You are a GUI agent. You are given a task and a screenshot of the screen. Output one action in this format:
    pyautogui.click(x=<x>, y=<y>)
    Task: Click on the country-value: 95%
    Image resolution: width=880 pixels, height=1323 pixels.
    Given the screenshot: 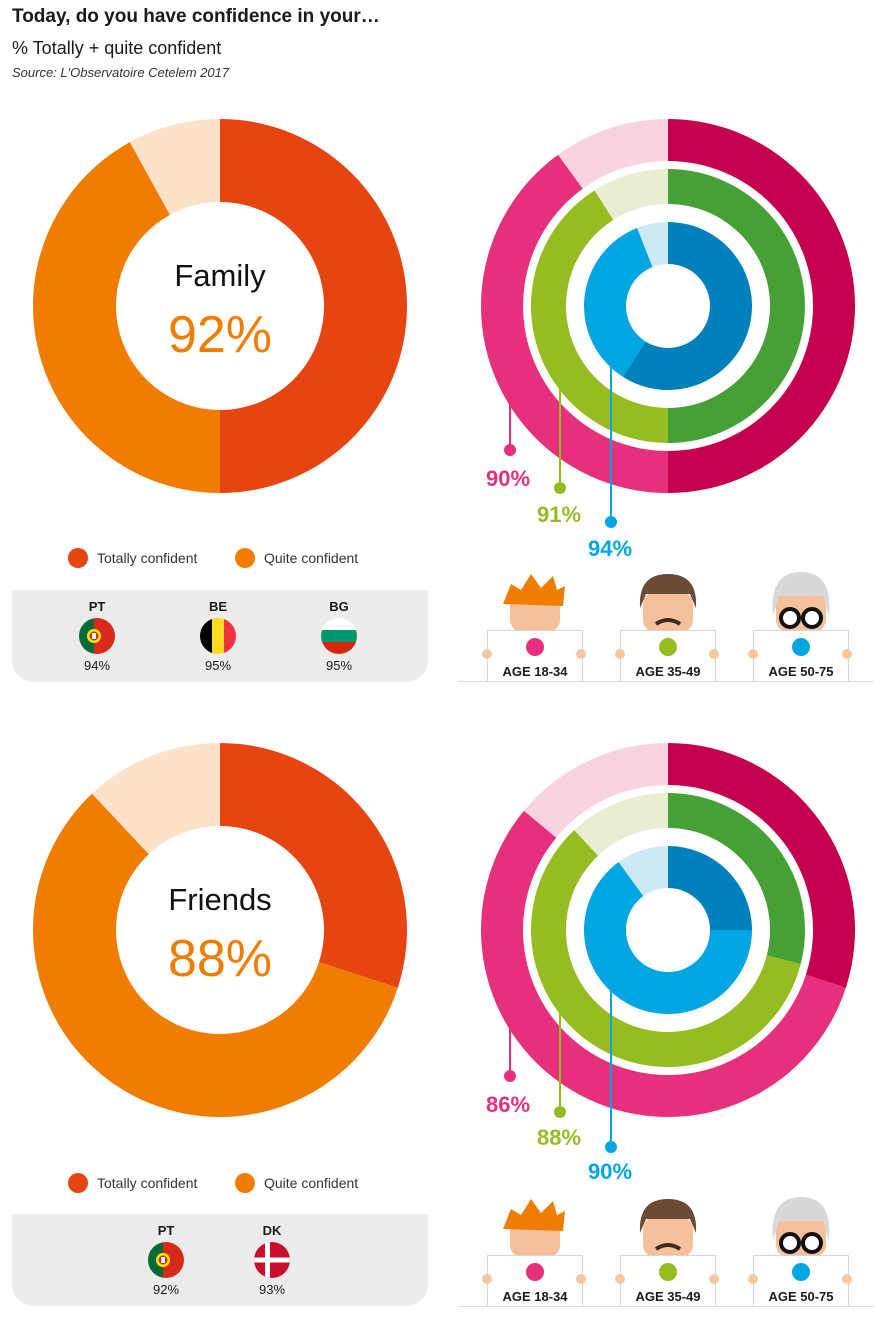 What is the action you would take?
    pyautogui.click(x=218, y=665)
    